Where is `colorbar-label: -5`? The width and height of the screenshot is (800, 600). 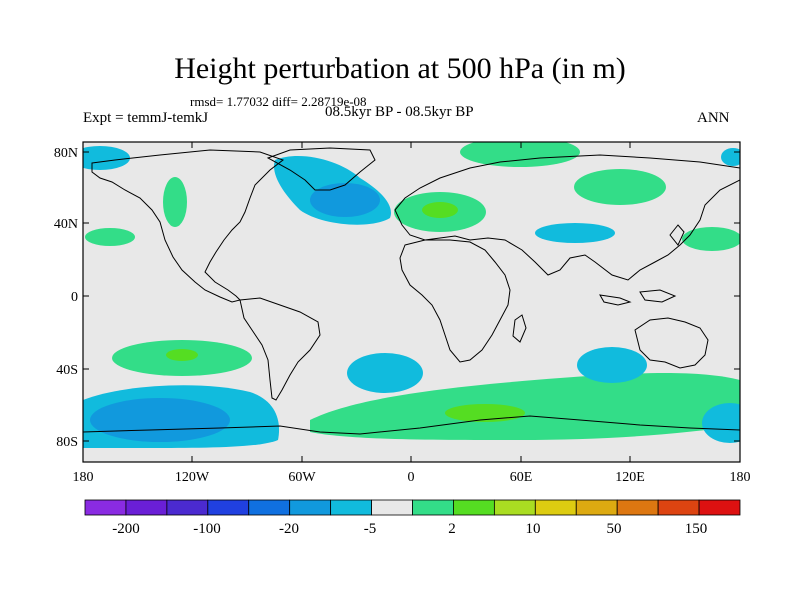 colorbar-label: -5 is located at coordinates (370, 529).